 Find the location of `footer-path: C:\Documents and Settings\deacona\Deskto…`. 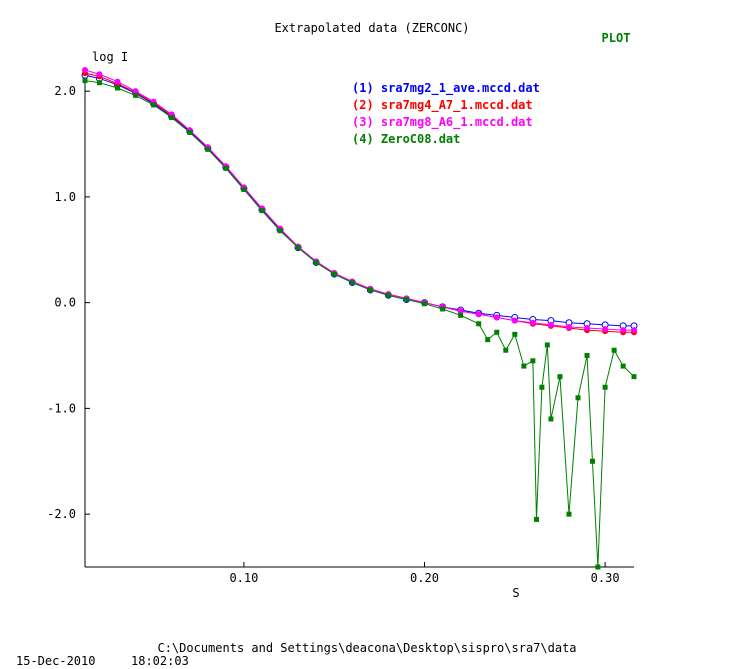

footer-path: C:\Documents and Settings\deacona\Deskto… is located at coordinates (366, 648).